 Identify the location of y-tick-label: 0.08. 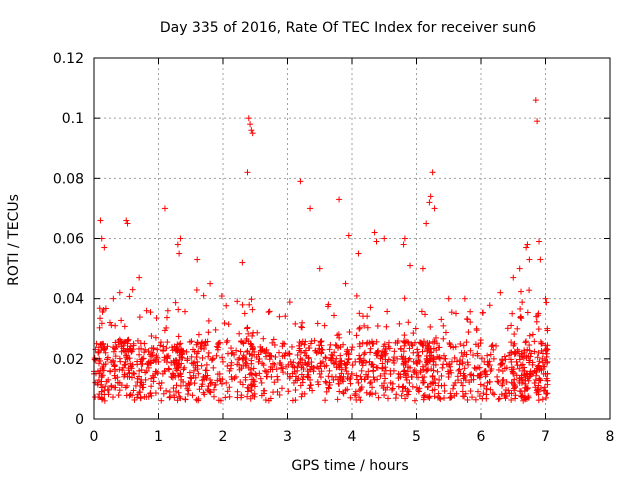
(68, 179).